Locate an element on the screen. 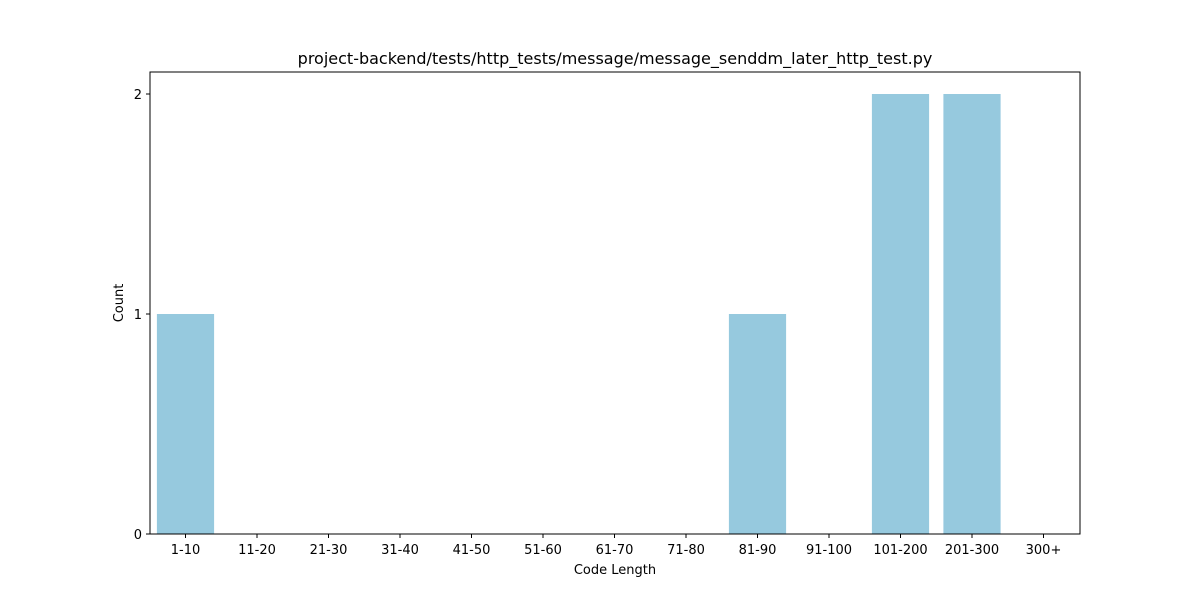 This screenshot has width=1200, height=600. x-tick-label: 91-100 is located at coordinates (829, 550).